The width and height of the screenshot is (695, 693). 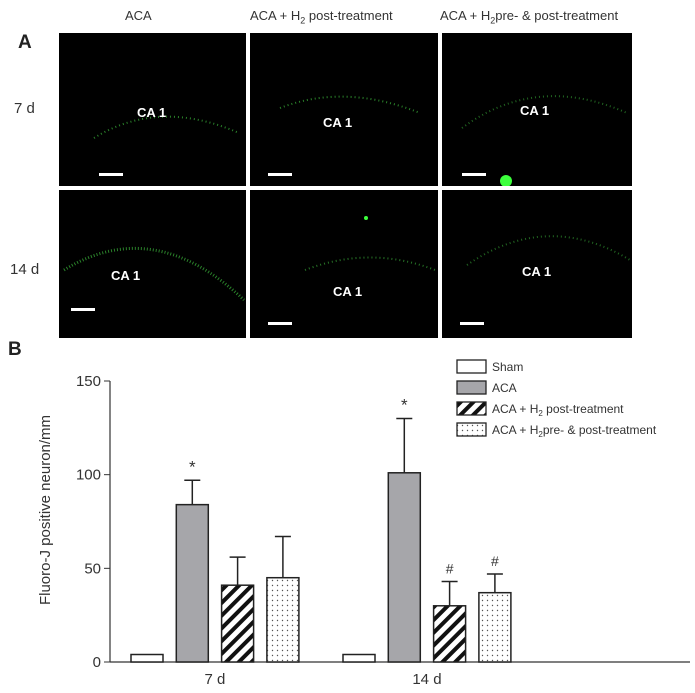 I want to click on micrograph-h2-pre-post-14d: CA 1, so click(x=537, y=264).